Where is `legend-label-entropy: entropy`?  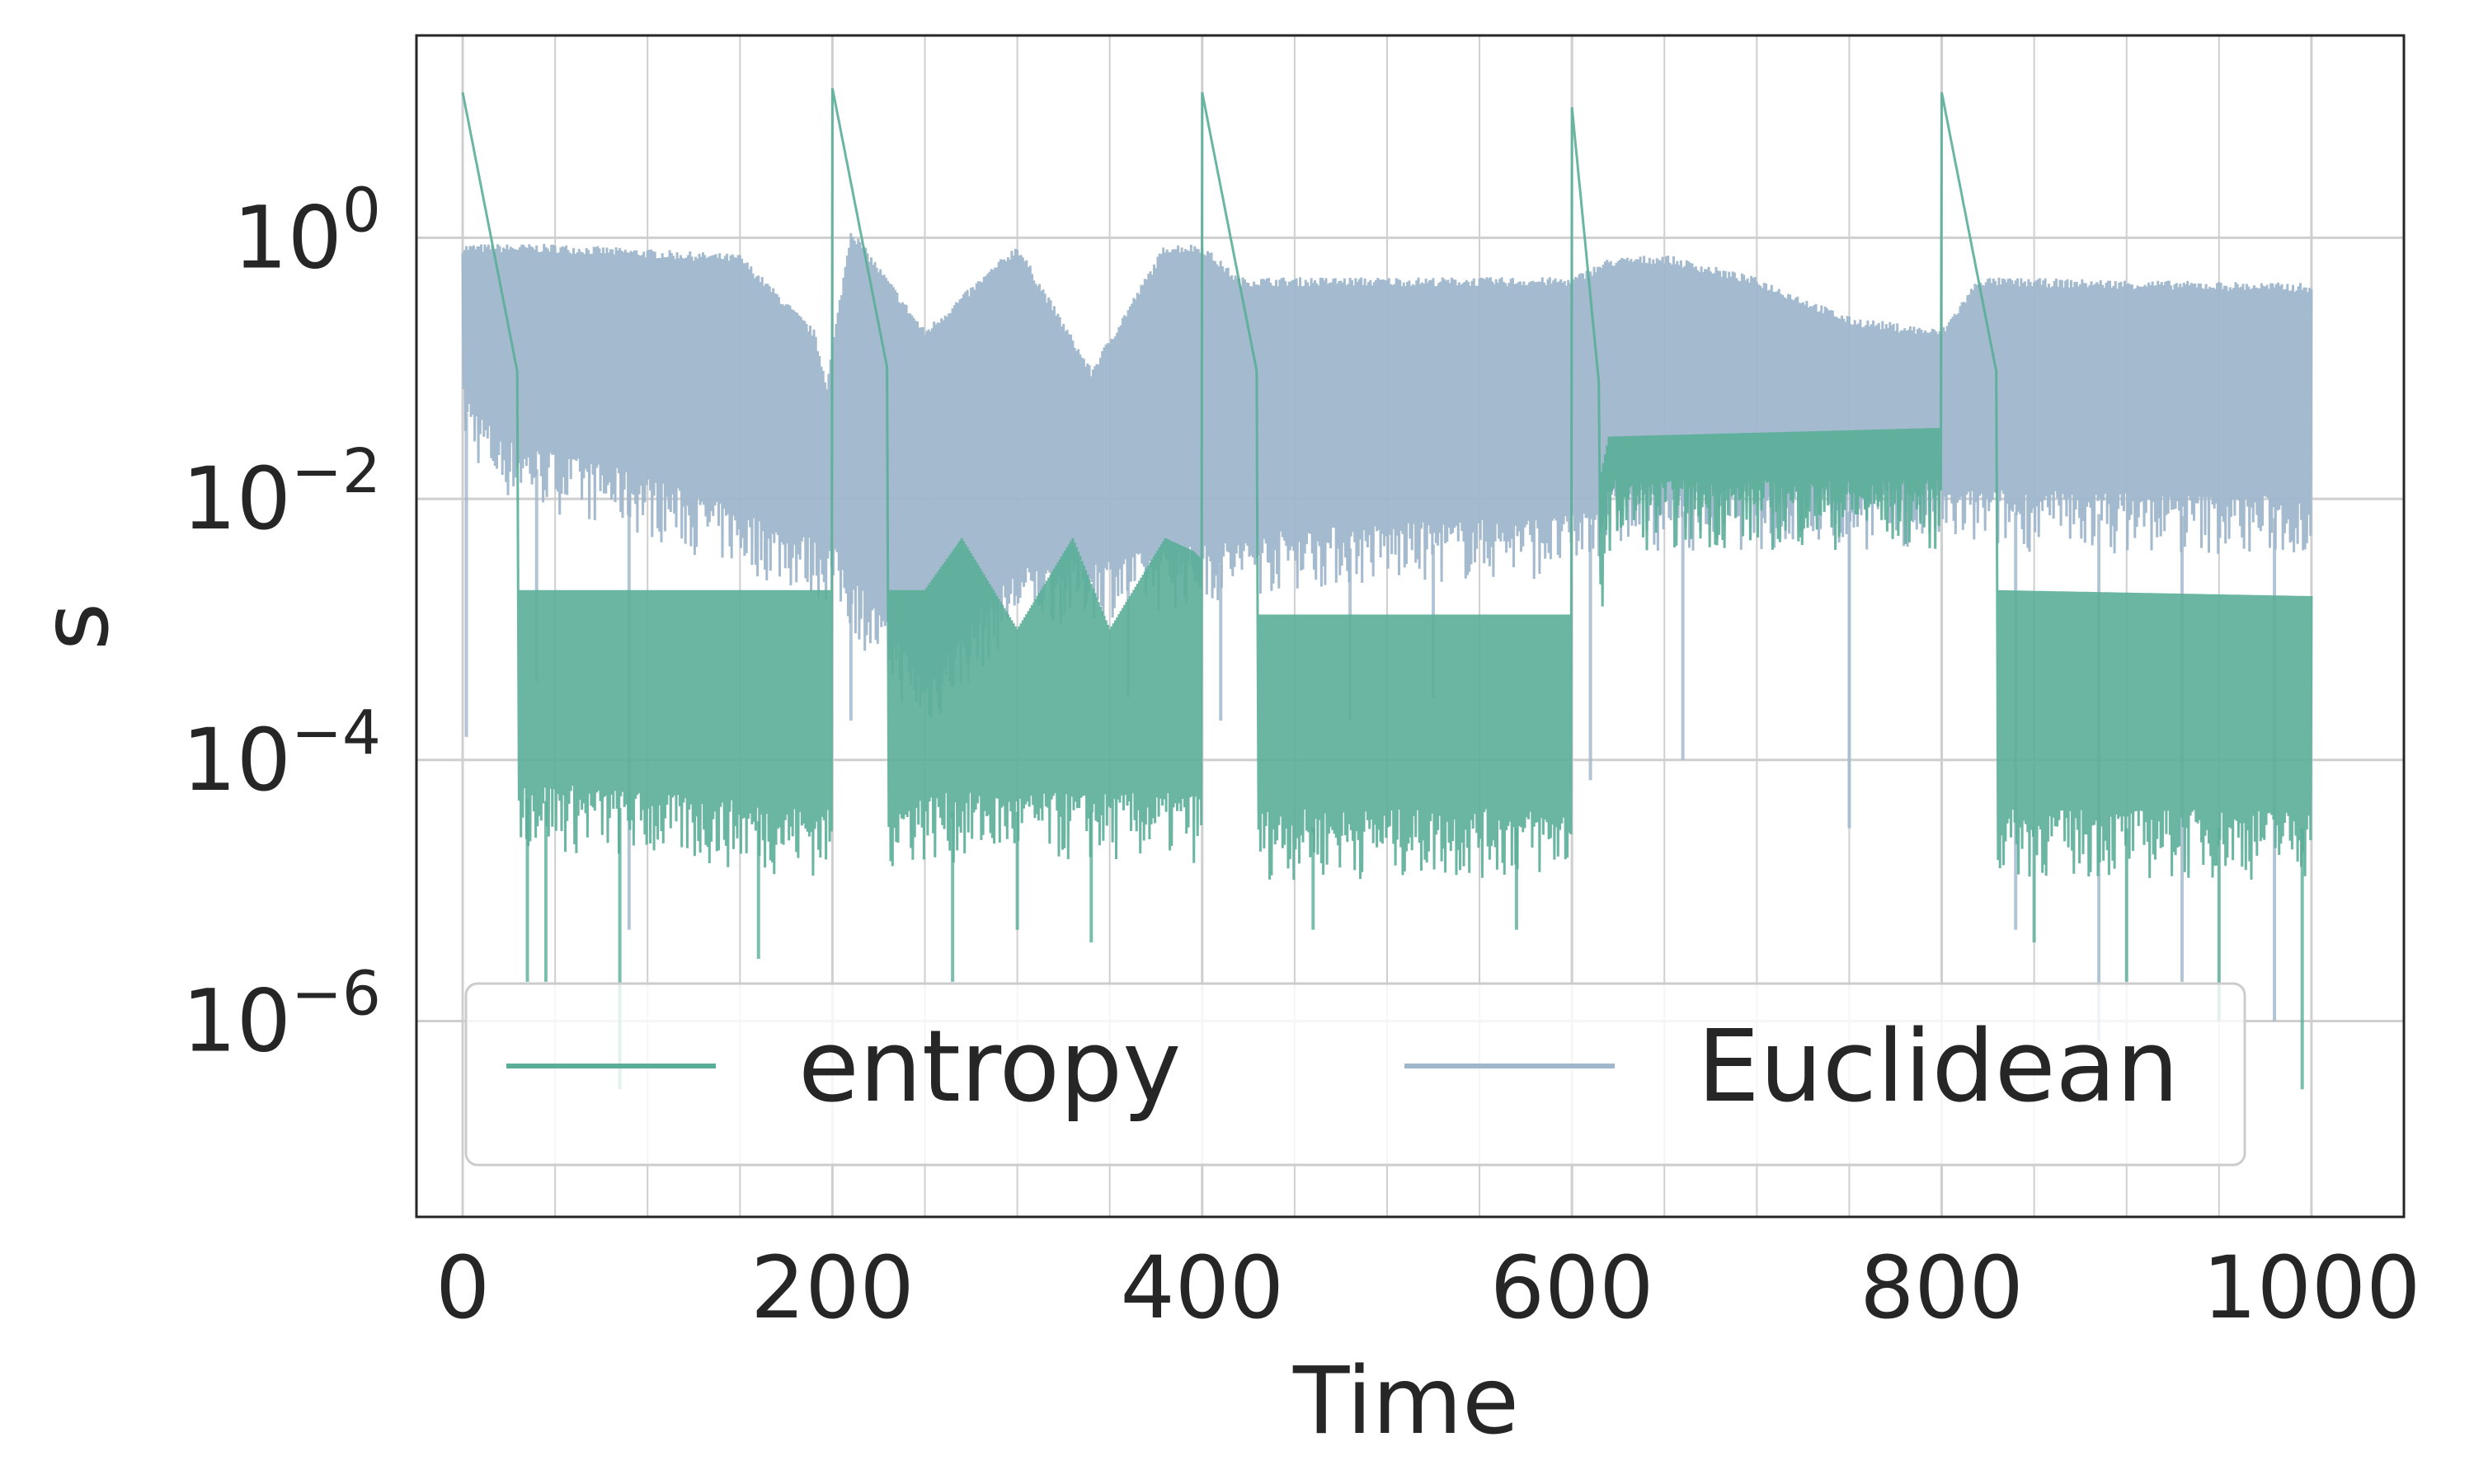 legend-label-entropy: entropy is located at coordinates (989, 1067).